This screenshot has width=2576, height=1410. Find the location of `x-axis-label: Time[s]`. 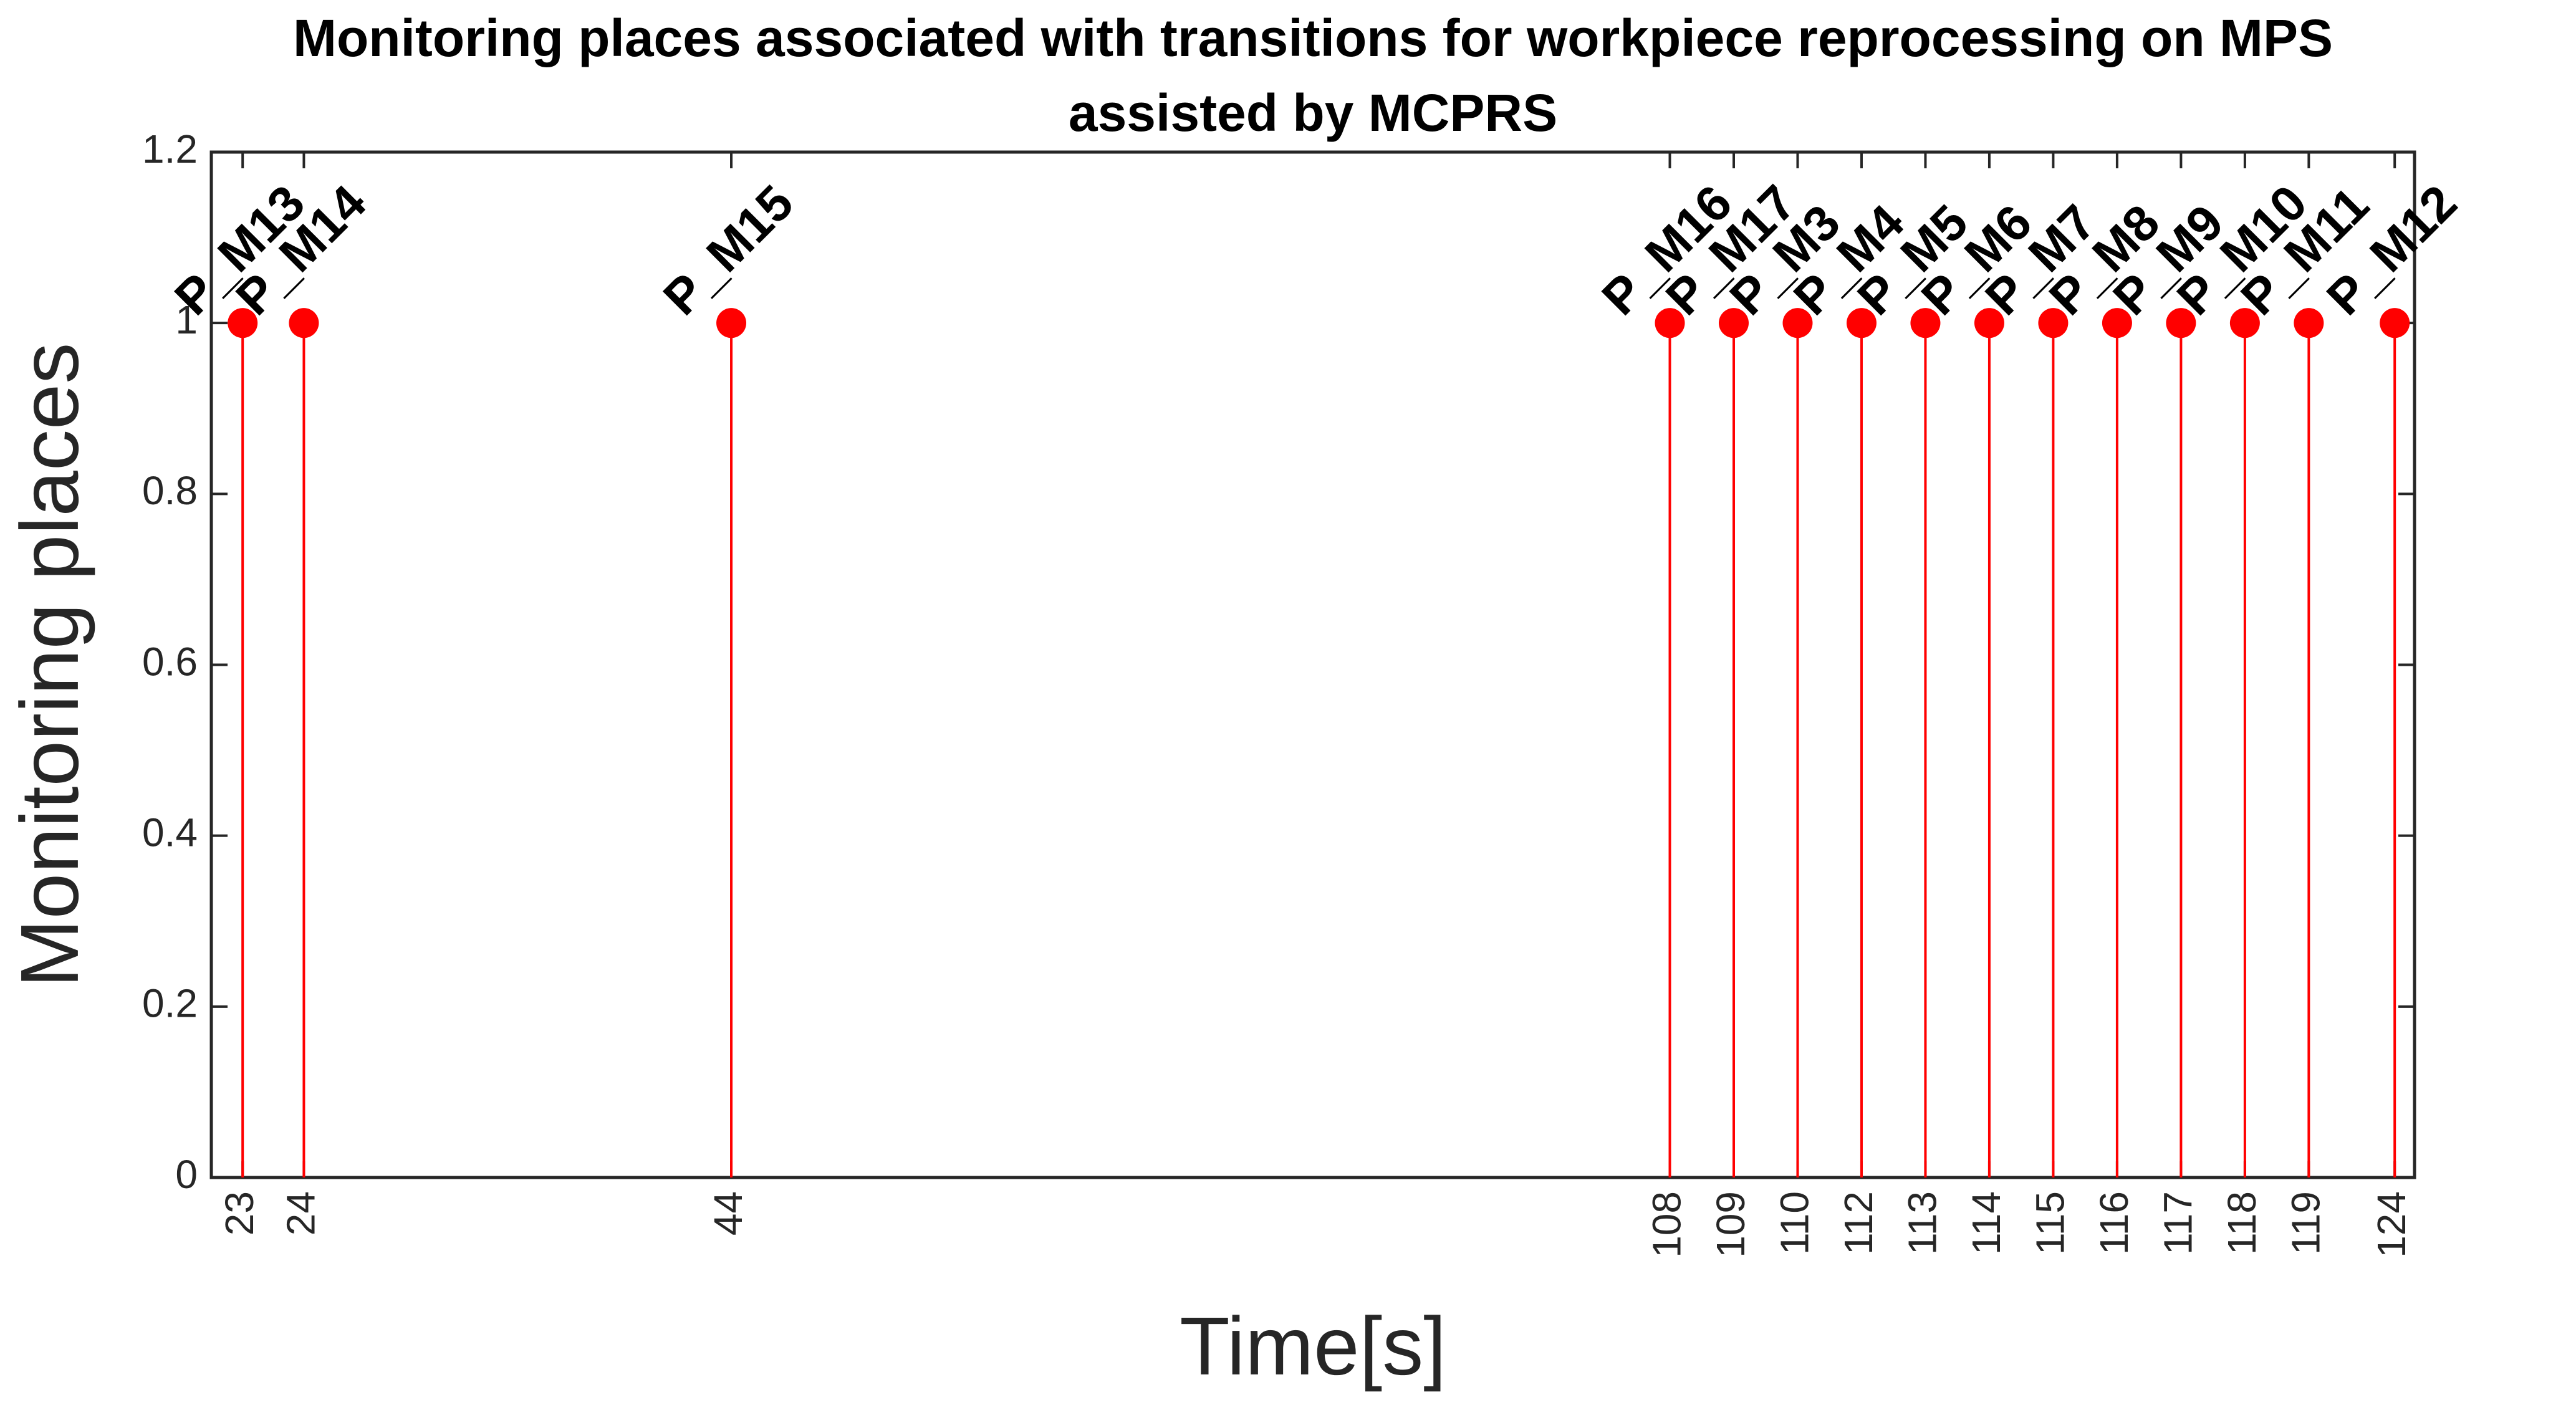

x-axis-label: Time[s] is located at coordinates (1313, 1346).